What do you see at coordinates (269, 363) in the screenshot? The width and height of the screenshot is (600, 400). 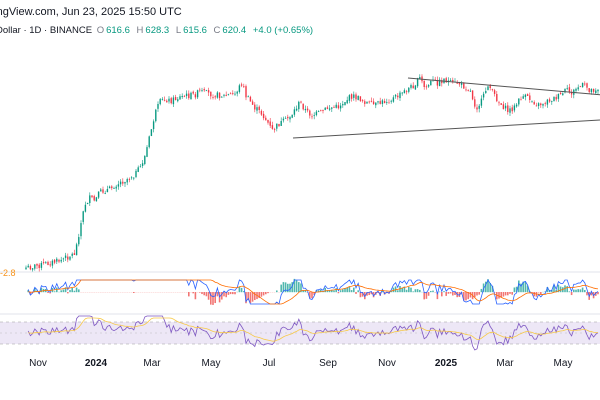 I see `time-axis-tick-label: Jul` at bounding box center [269, 363].